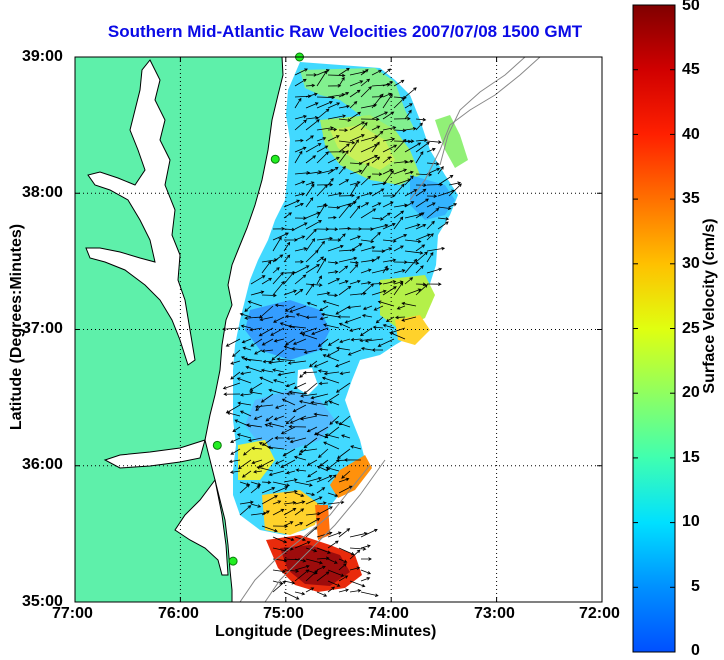  I want to click on radar-station-marker, so click(233, 561).